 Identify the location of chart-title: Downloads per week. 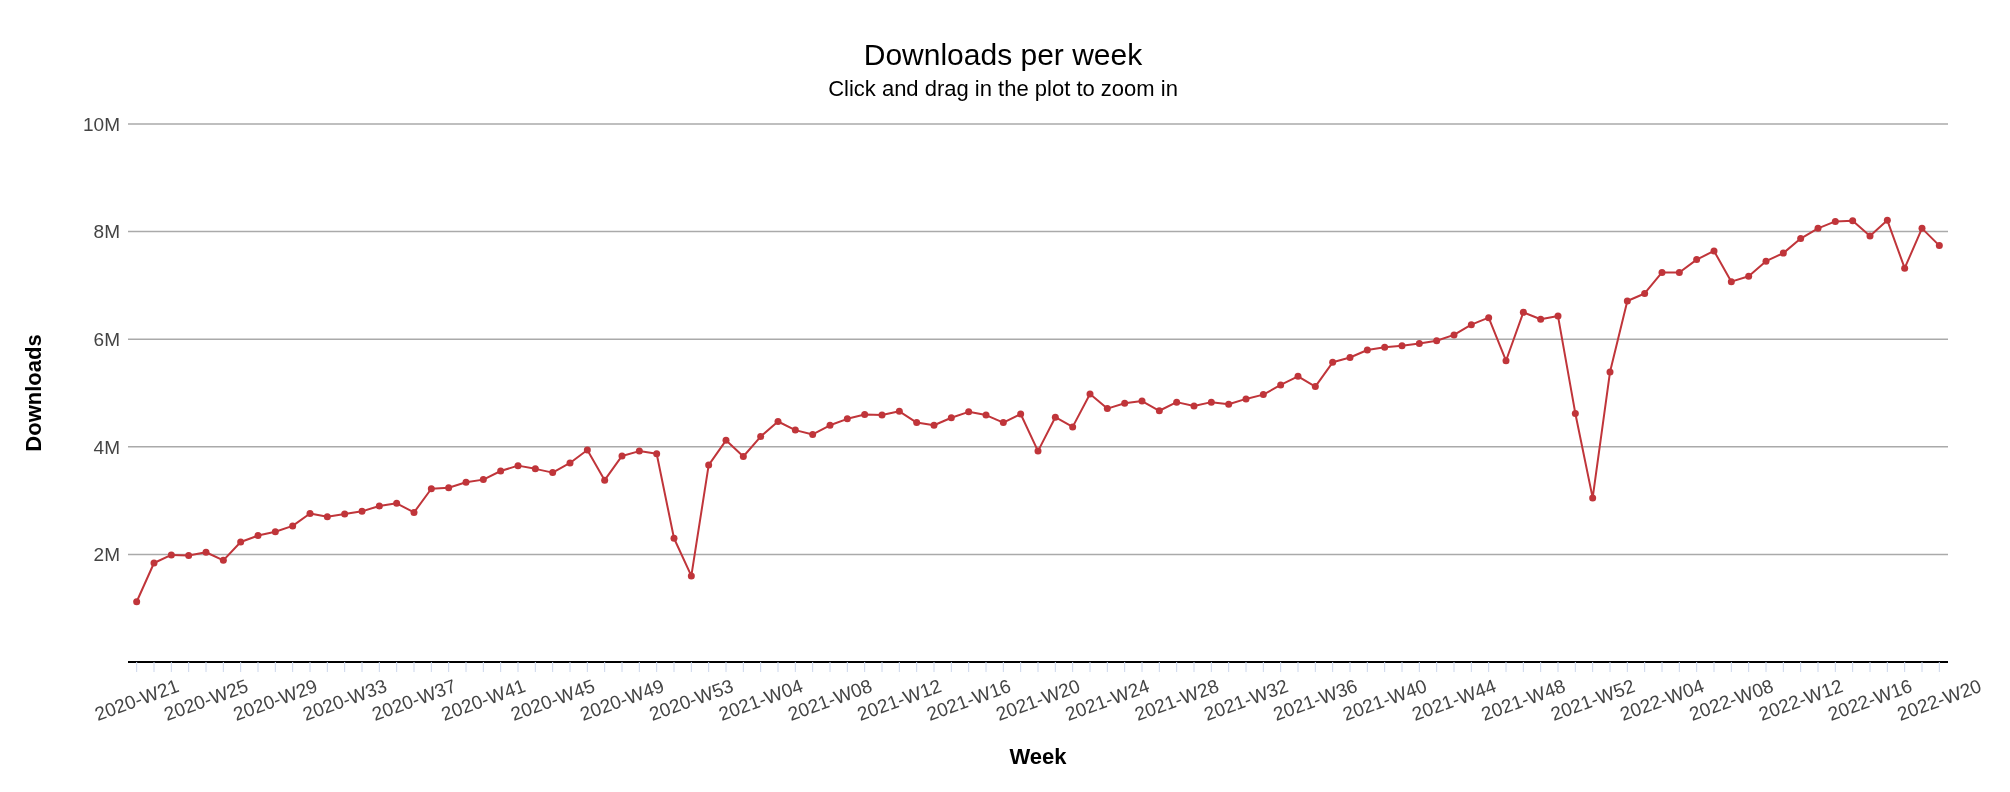
(1003, 54).